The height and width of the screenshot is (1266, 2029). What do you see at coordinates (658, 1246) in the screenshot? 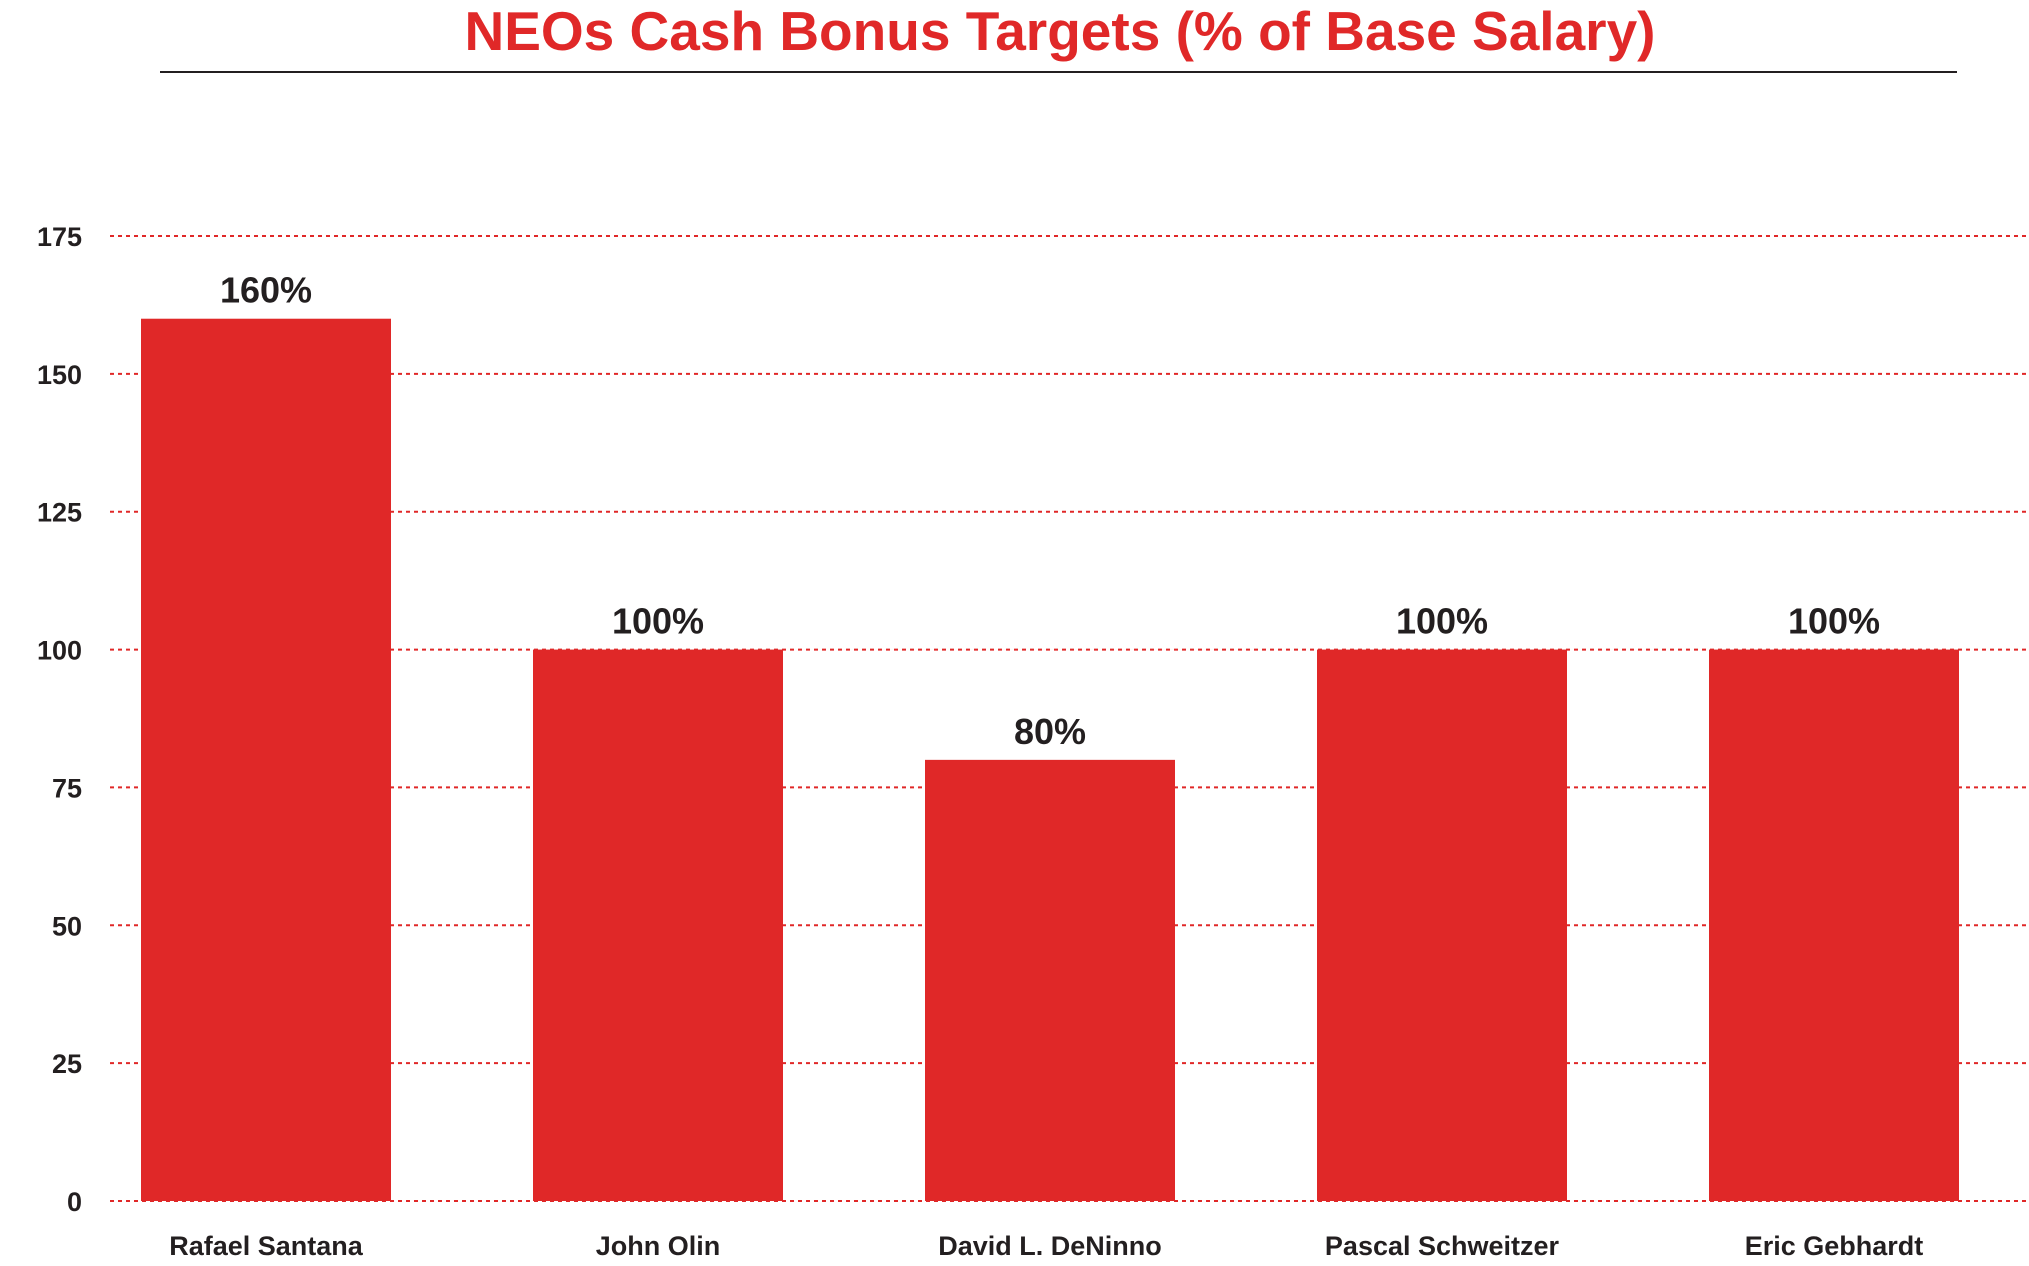
I see `x-tick-label: John Olin` at bounding box center [658, 1246].